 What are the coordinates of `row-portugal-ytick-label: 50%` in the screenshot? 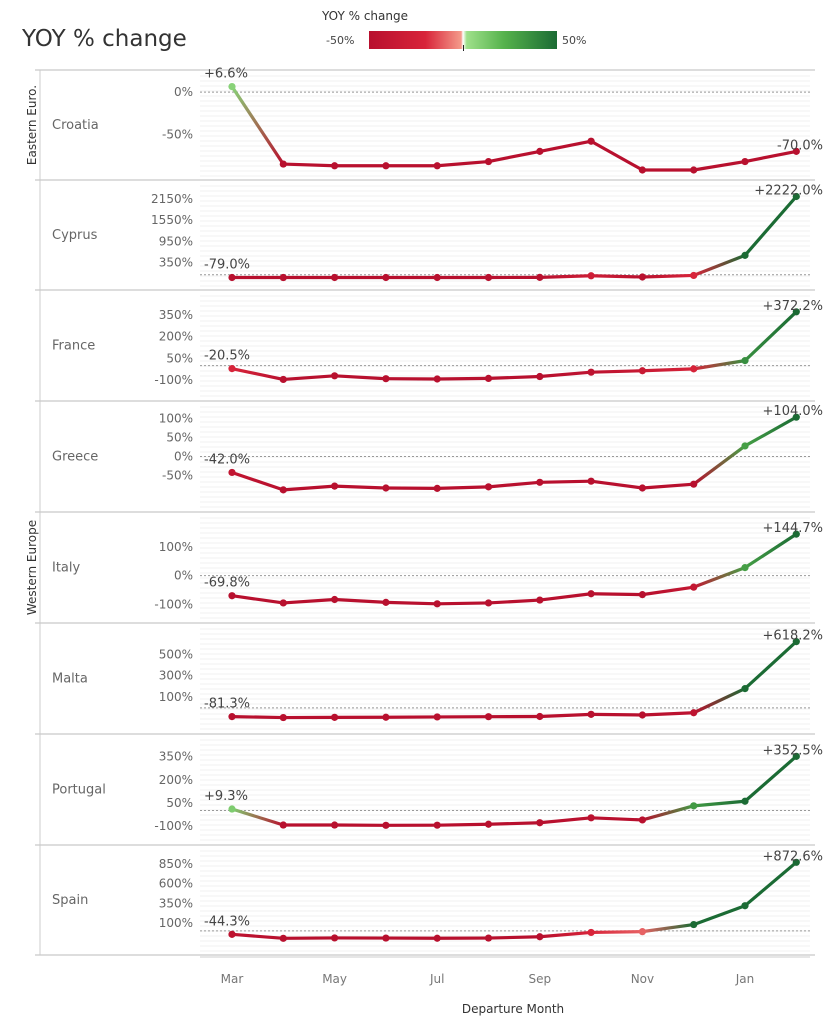 It's located at (179, 803).